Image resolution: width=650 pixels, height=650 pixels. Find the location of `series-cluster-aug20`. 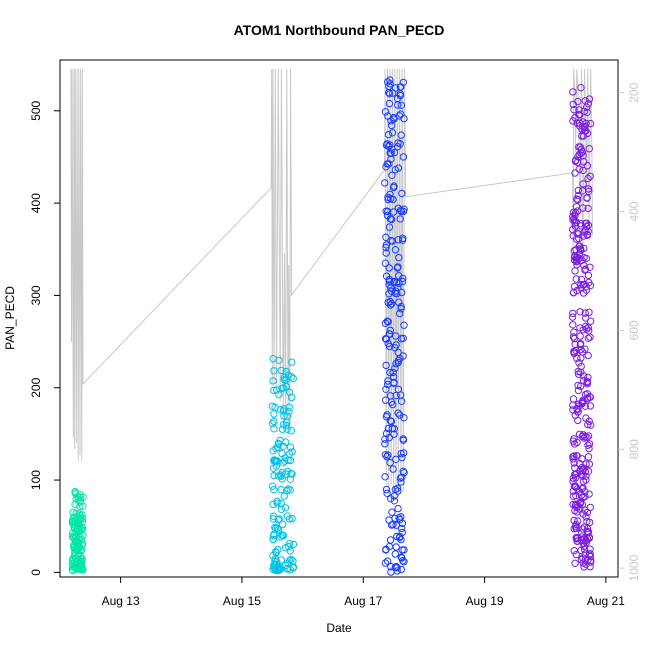

series-cluster-aug20 is located at coordinates (581, 327).